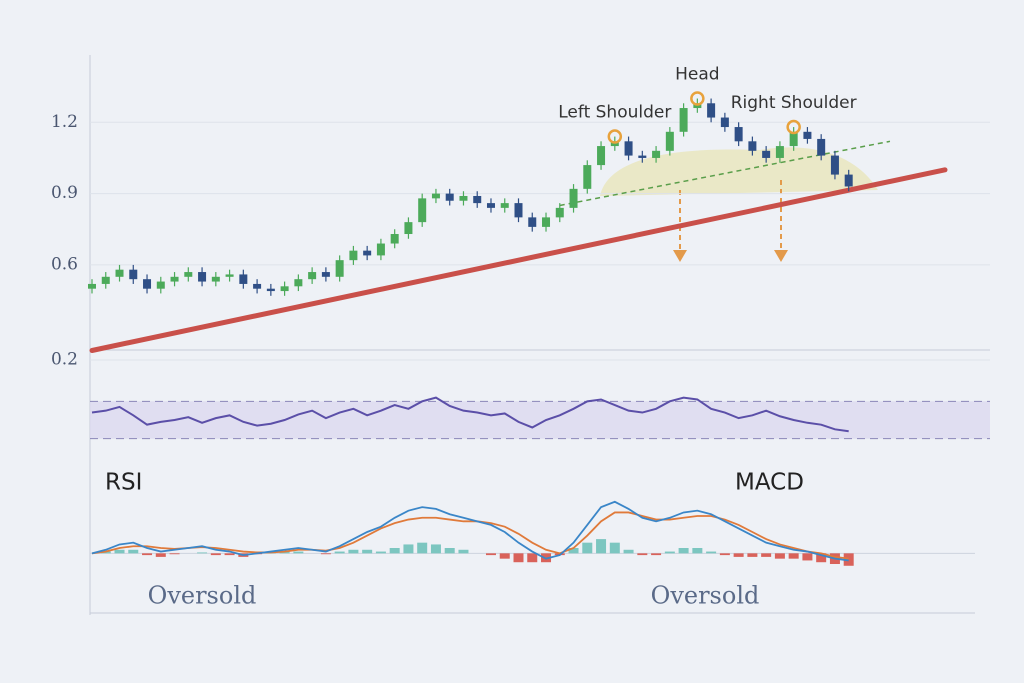 The height and width of the screenshot is (683, 1024). What do you see at coordinates (202, 596) in the screenshot?
I see `panel-note: Oversold` at bounding box center [202, 596].